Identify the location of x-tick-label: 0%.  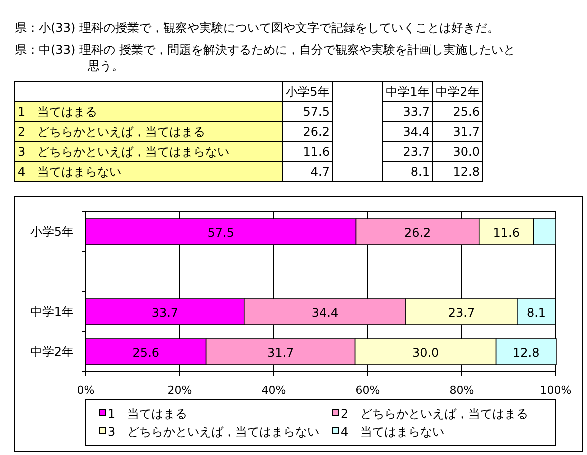
(86, 390).